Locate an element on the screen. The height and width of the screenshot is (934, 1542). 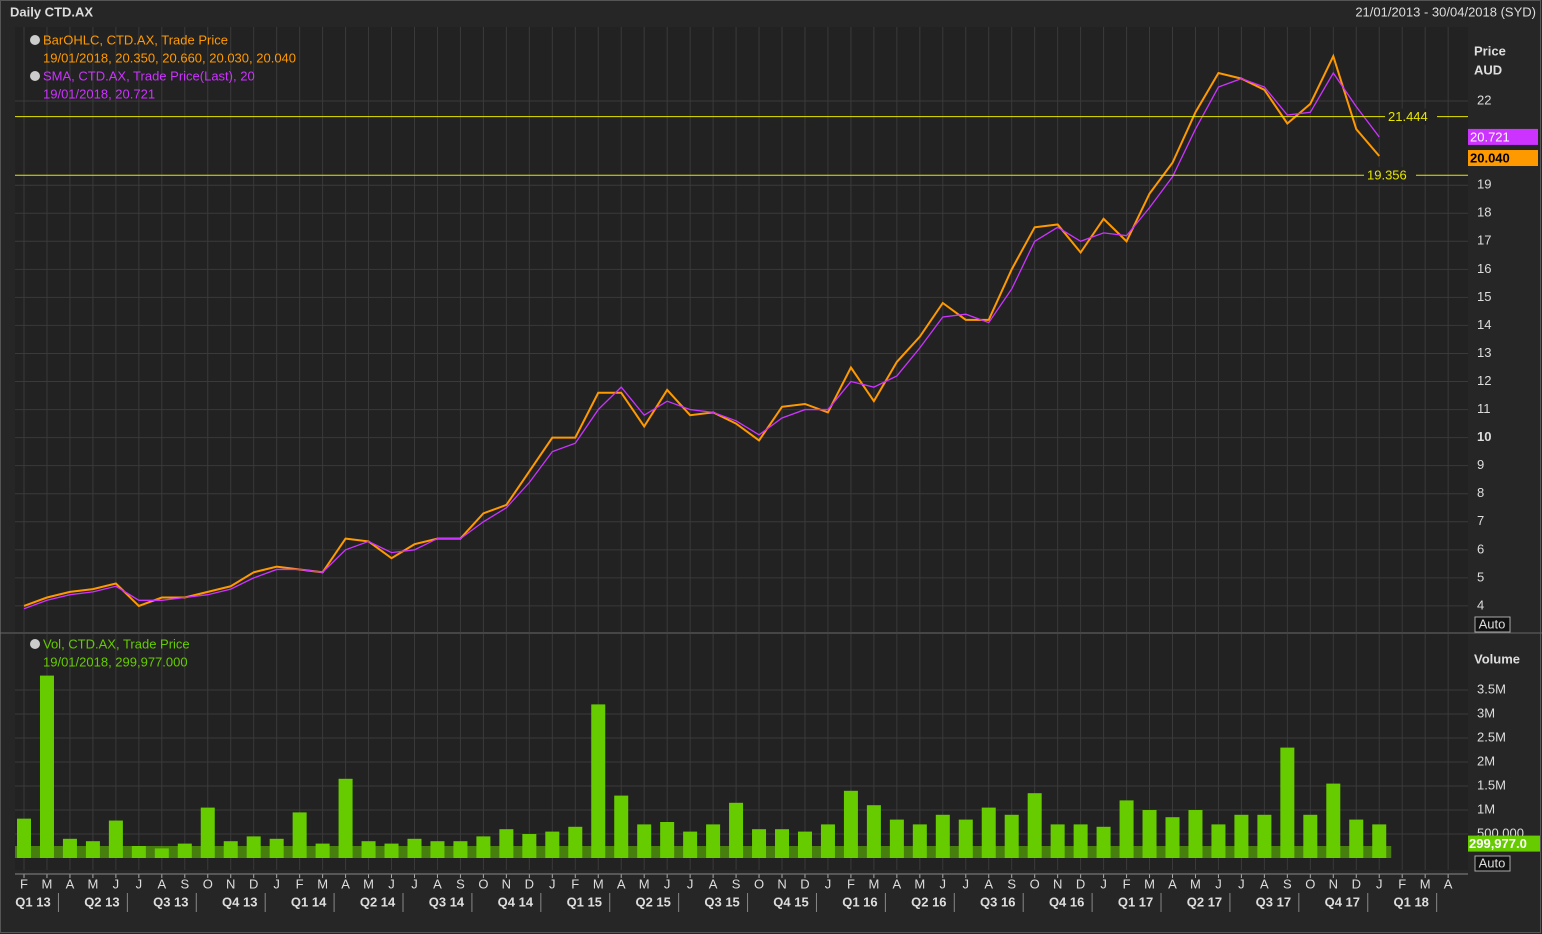
legend-sma: SMA, CTD.AX, Trade Price(Last), 20 is located at coordinates (149, 75).